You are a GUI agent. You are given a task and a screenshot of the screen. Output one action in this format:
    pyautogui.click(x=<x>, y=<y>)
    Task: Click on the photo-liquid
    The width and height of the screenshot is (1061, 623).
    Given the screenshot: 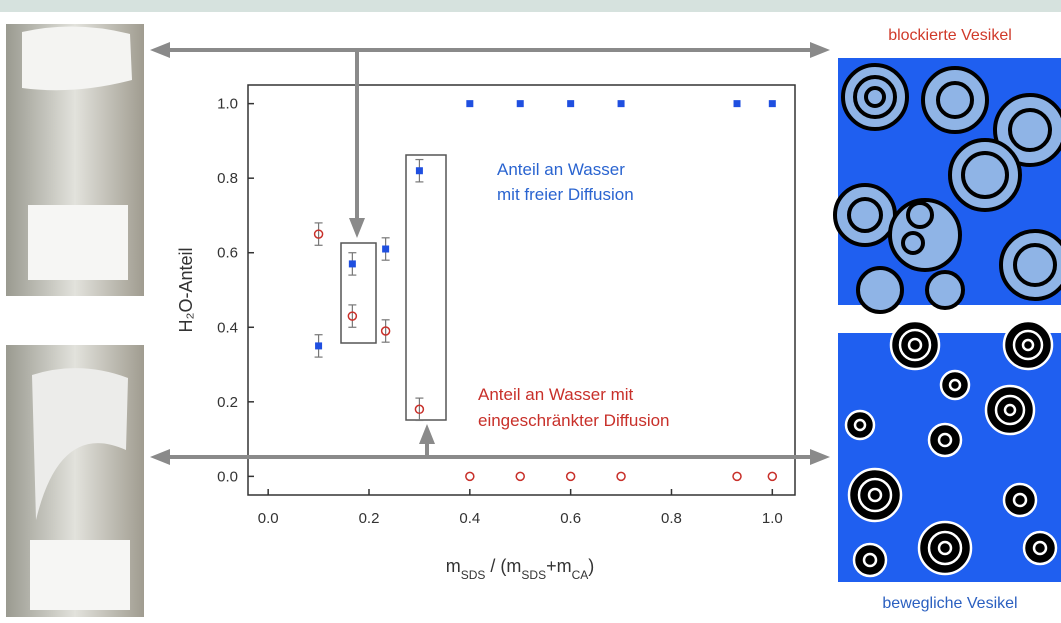 What is the action you would take?
    pyautogui.click(x=75, y=481)
    